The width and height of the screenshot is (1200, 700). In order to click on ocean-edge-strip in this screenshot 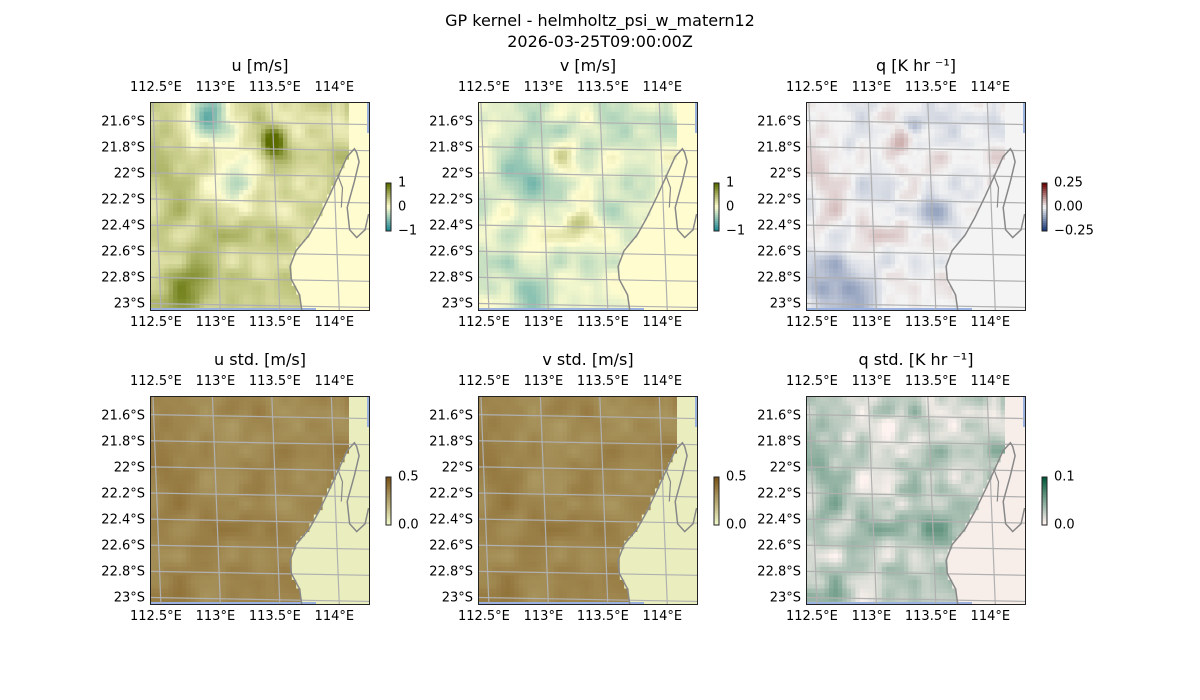, I will do `click(233, 309)`.